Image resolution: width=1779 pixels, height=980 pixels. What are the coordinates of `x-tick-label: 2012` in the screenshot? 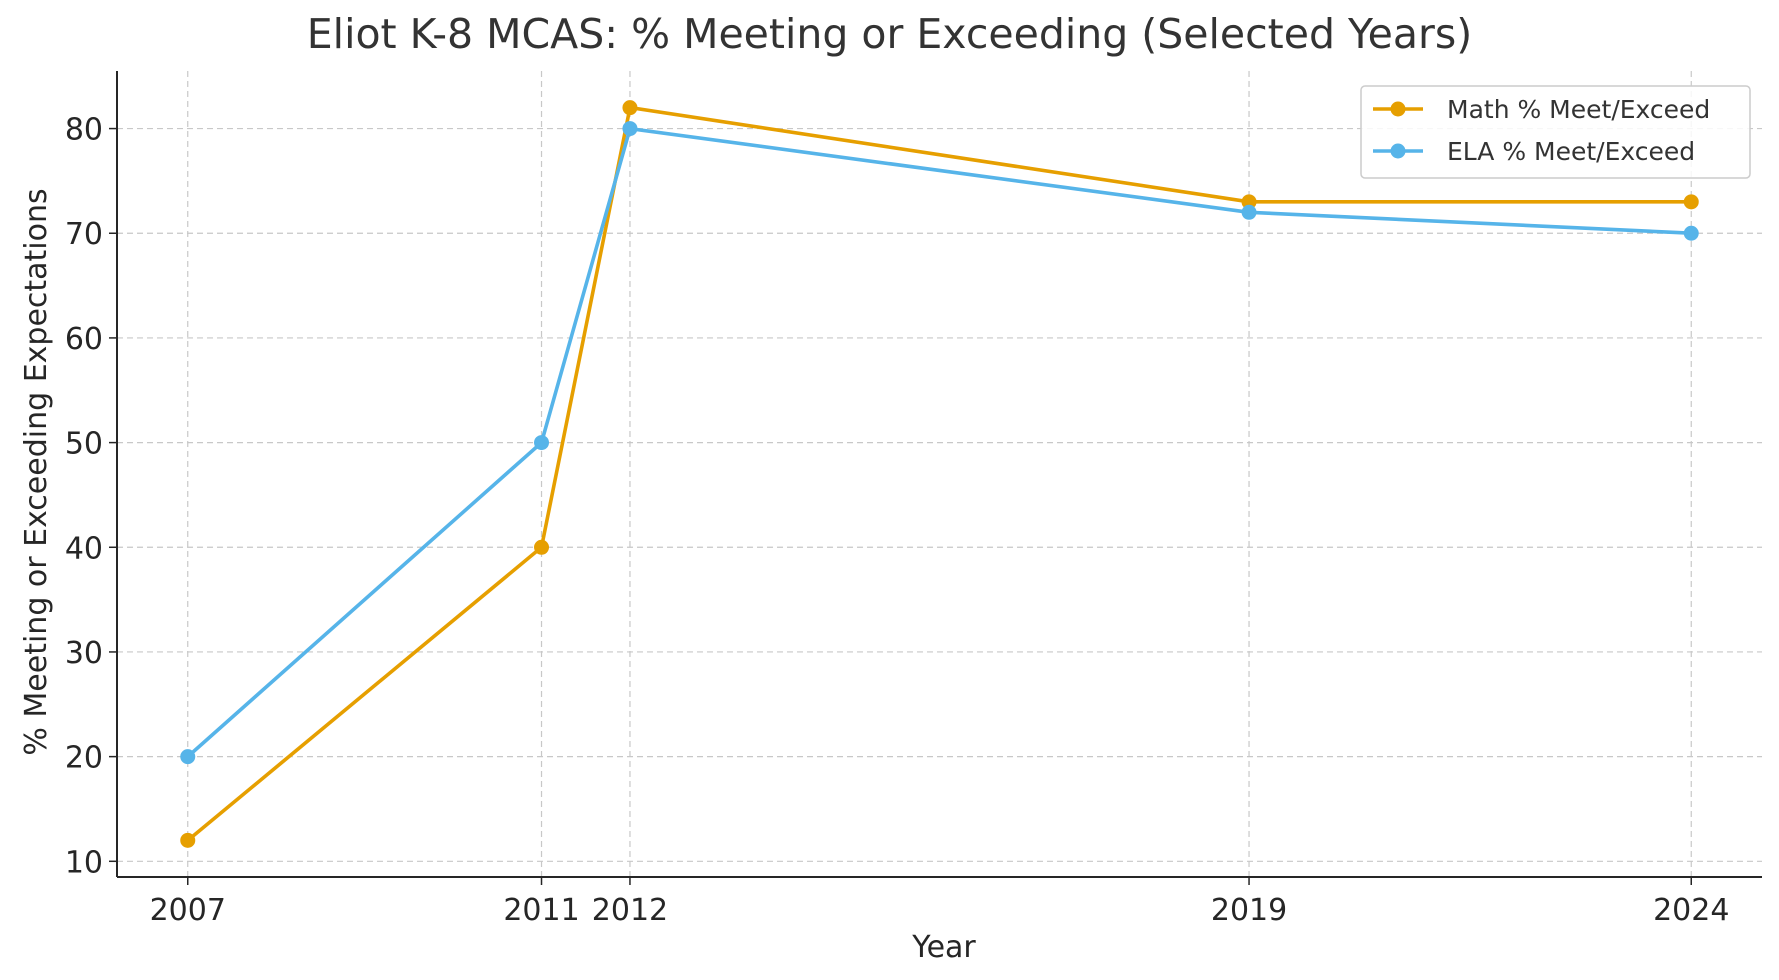 It's located at (630, 910).